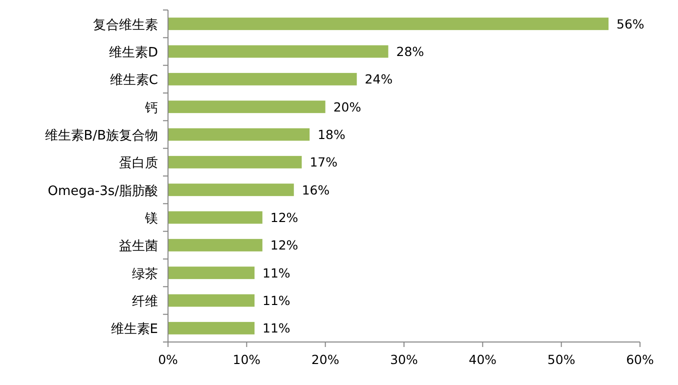  What do you see at coordinates (125, 25) in the screenshot?
I see `y-tick-label: 复合维生素` at bounding box center [125, 25].